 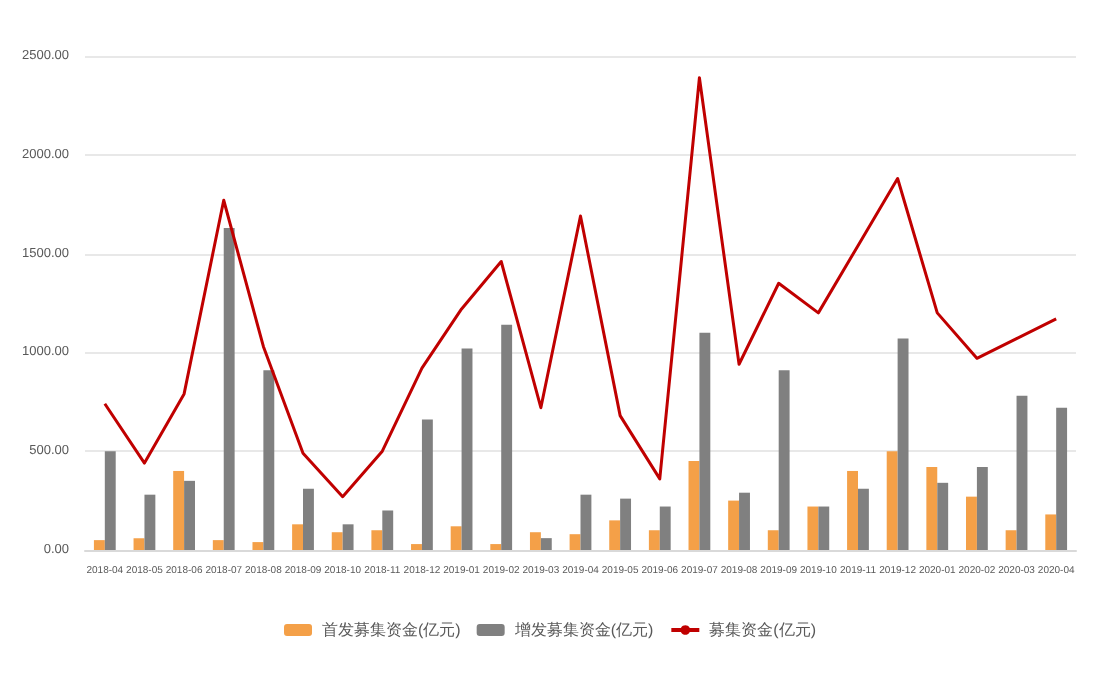 What do you see at coordinates (583, 630) in the screenshot?
I see `legend-label: 增发募集资金(亿元)` at bounding box center [583, 630].